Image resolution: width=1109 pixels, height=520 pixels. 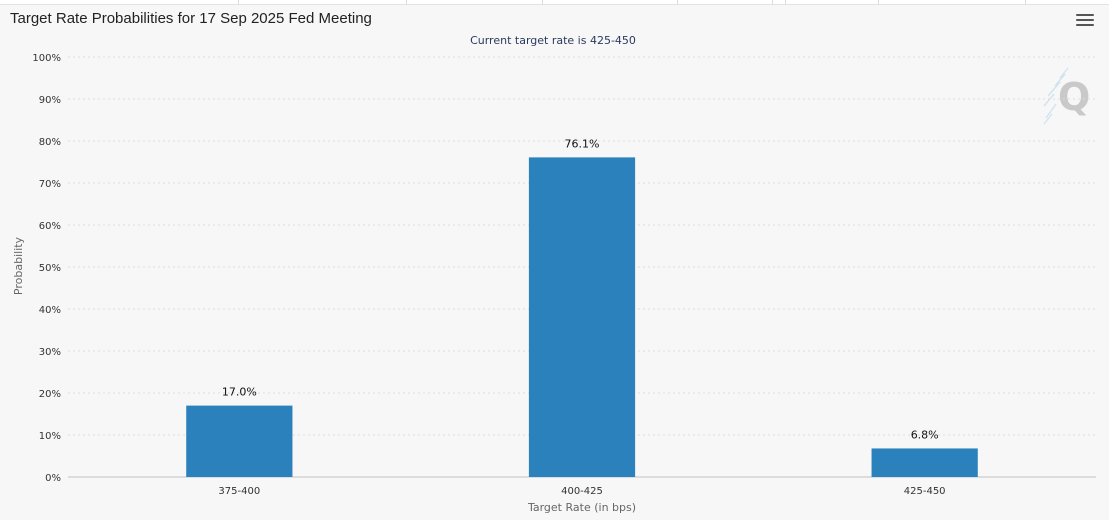 I want to click on x-tick-label: 400-425, so click(x=582, y=491).